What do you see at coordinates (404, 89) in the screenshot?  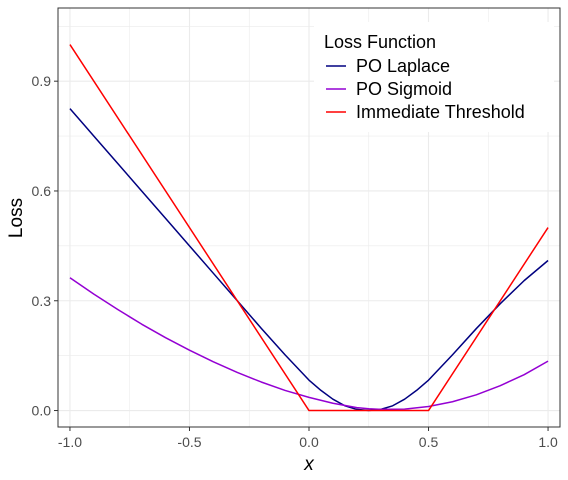 I see `legend-label-po-sigmoid: PO Sigmoid` at bounding box center [404, 89].